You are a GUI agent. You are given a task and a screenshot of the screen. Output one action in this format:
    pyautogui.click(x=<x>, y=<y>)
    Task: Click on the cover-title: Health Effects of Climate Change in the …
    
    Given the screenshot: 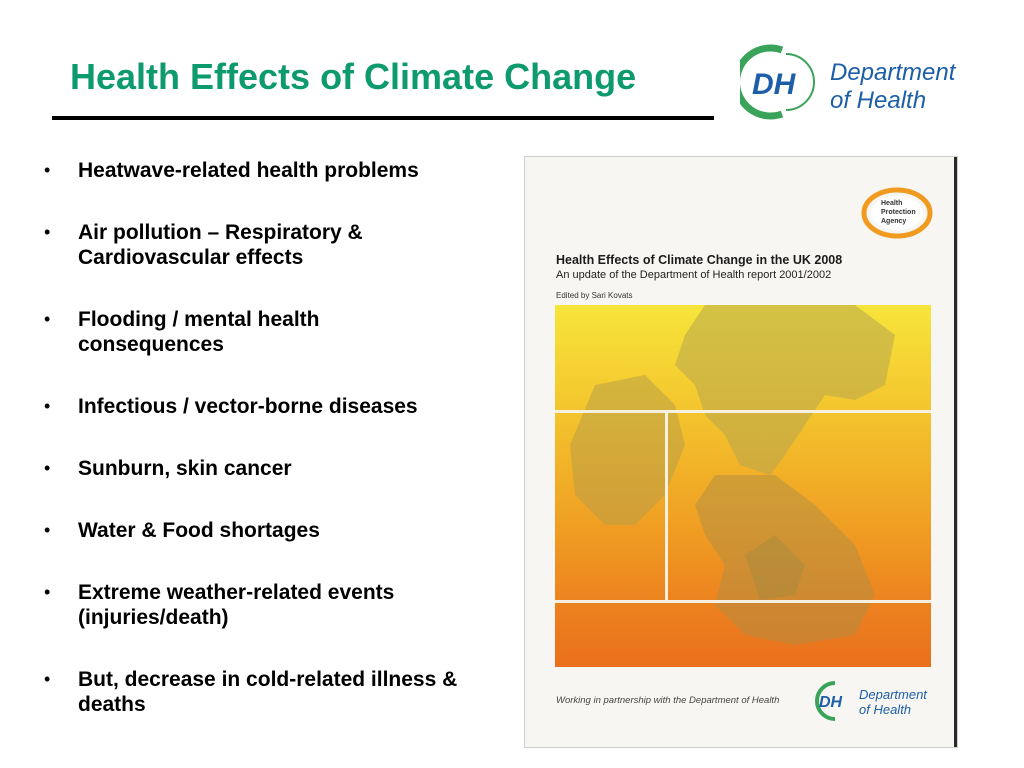 What is the action you would take?
    pyautogui.click(x=699, y=260)
    